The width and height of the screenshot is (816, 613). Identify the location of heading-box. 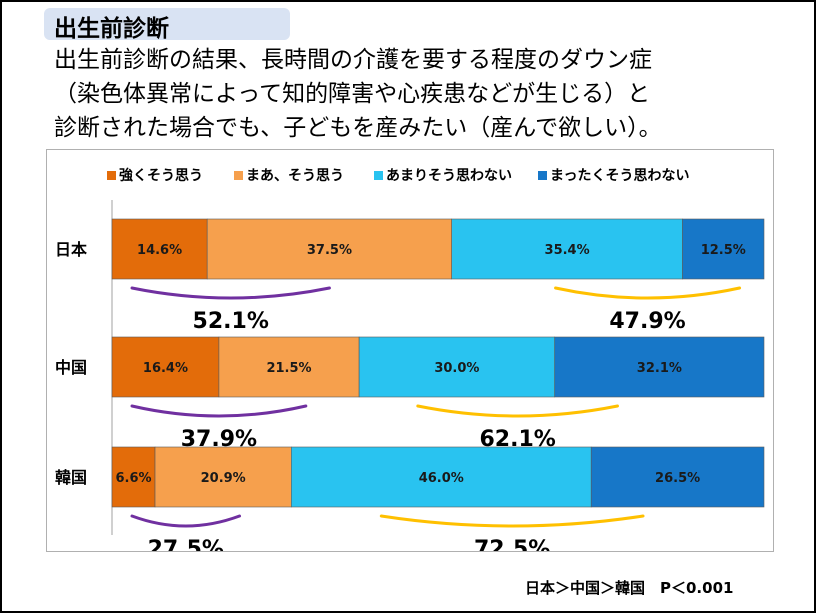
(167, 24).